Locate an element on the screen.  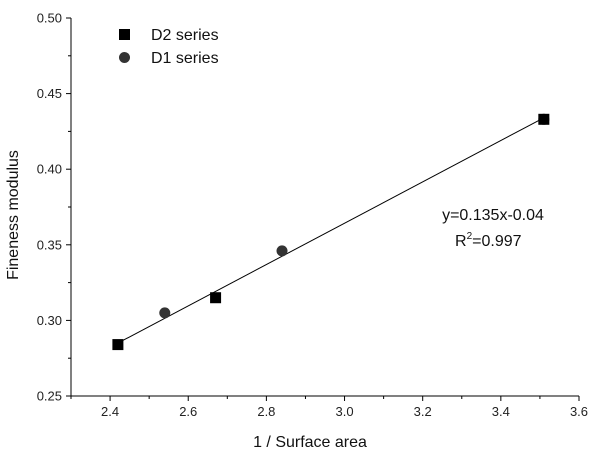
x-tick-label: 3.4 is located at coordinates (501, 411).